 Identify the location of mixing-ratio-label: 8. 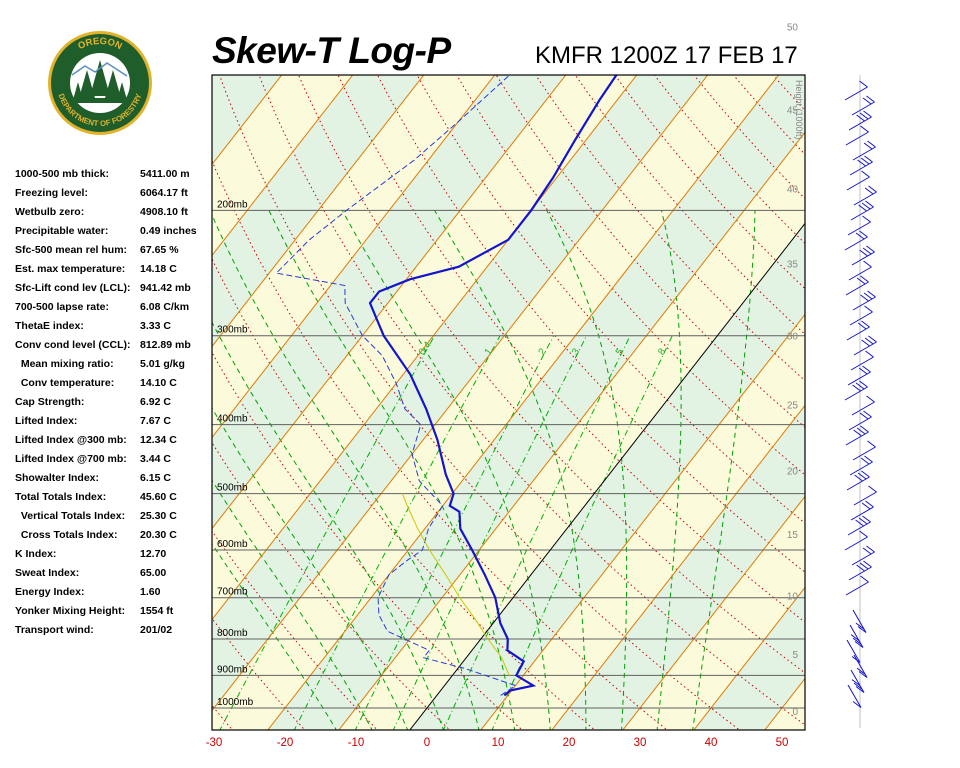
(662, 351).